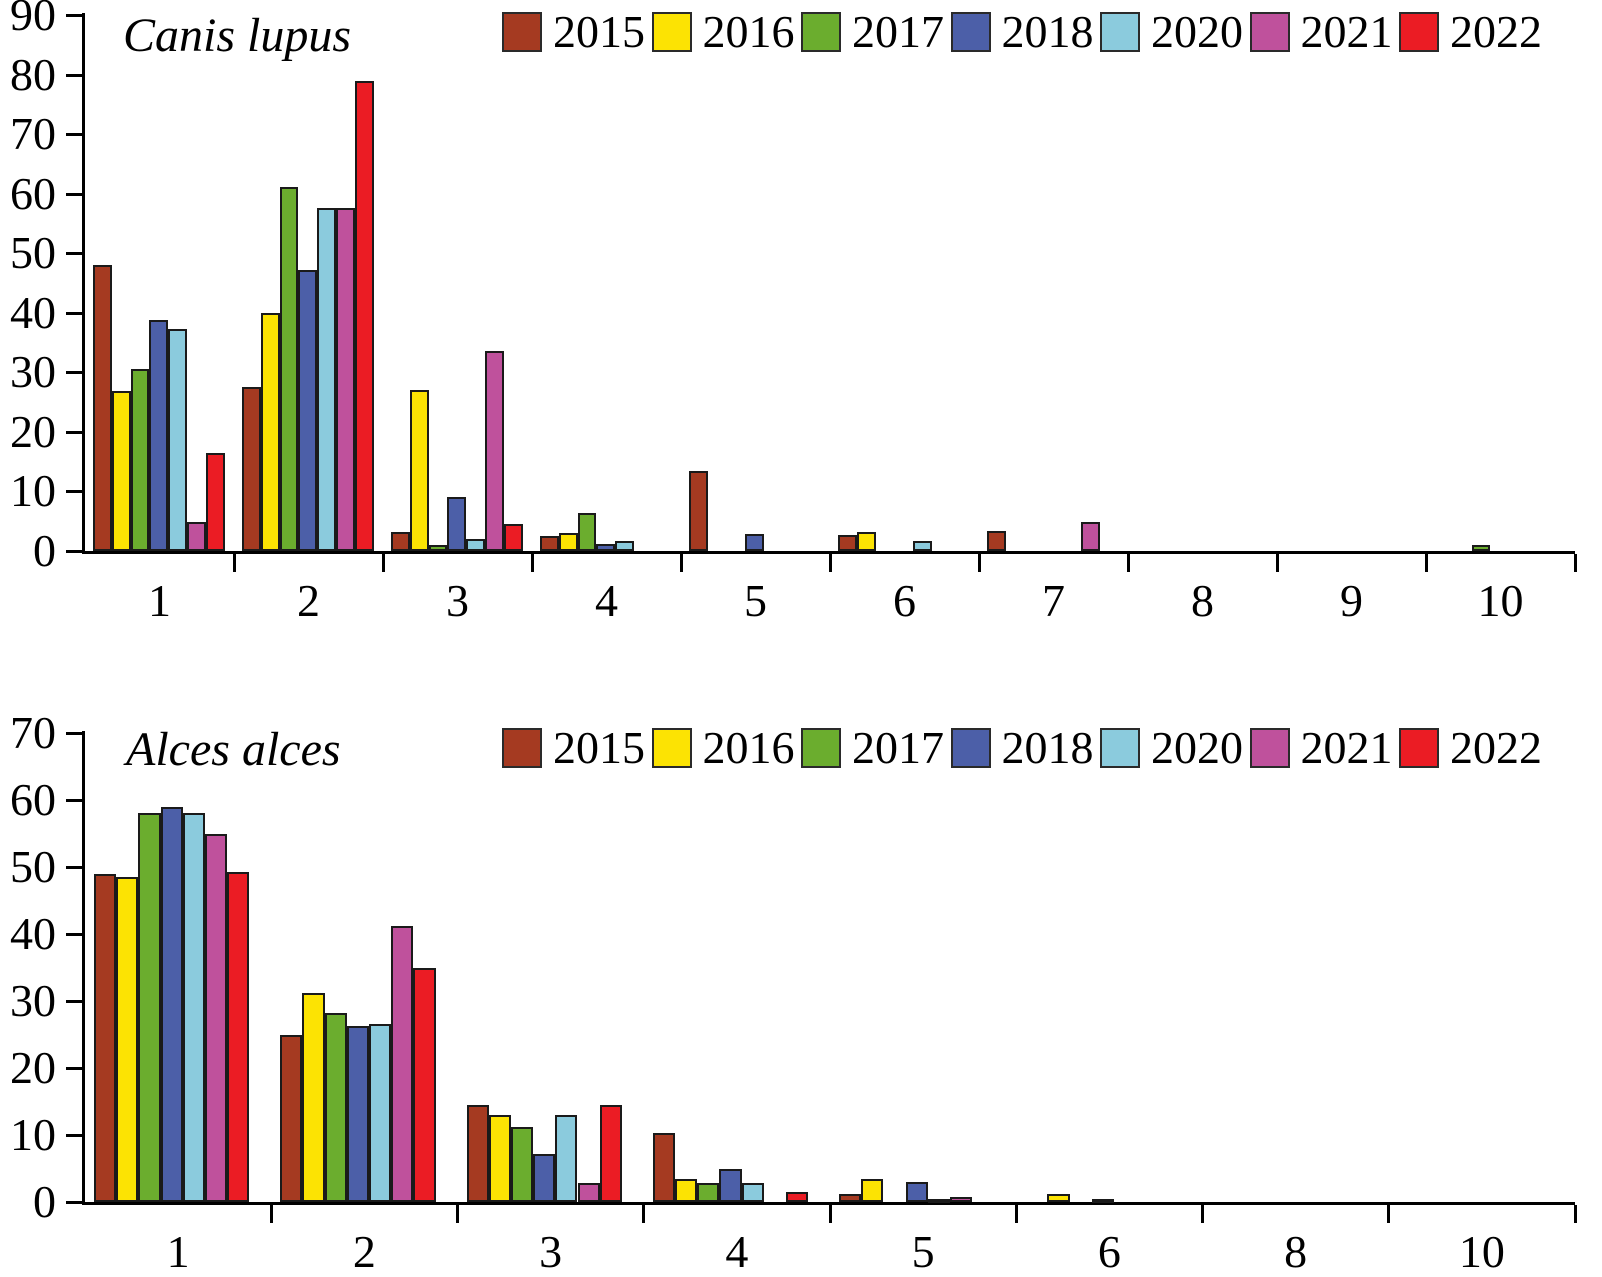 This screenshot has height=1277, width=1602. I want to click on x-tick-label: 3, so click(457, 600).